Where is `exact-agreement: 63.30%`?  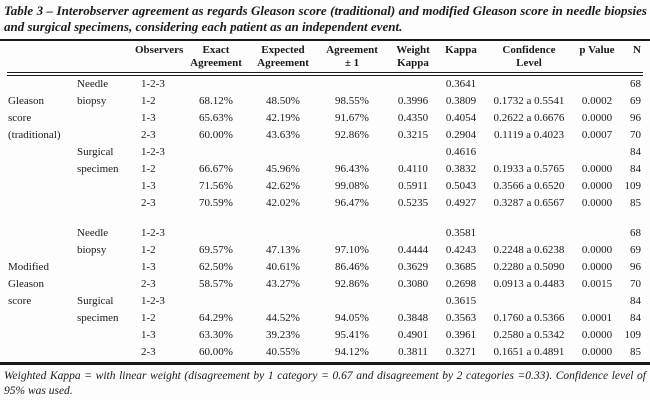 exact-agreement: 63.30% is located at coordinates (216, 335).